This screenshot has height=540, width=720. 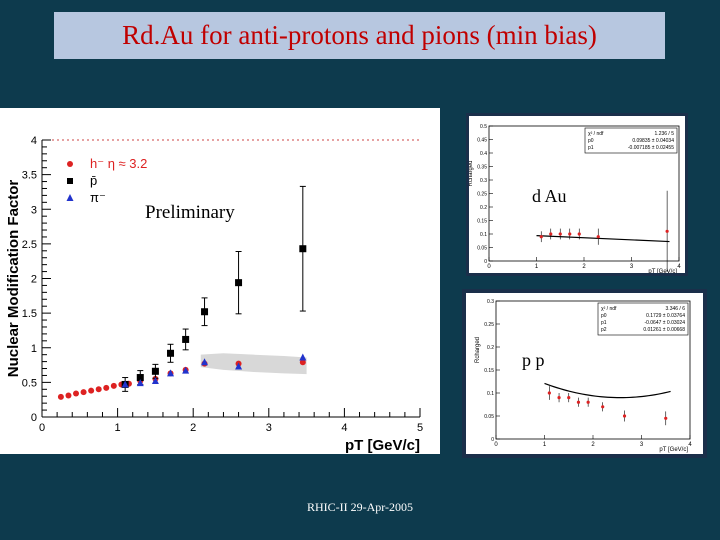 What do you see at coordinates (253, 364) in the screenshot?
I see `uncertainty-band` at bounding box center [253, 364].